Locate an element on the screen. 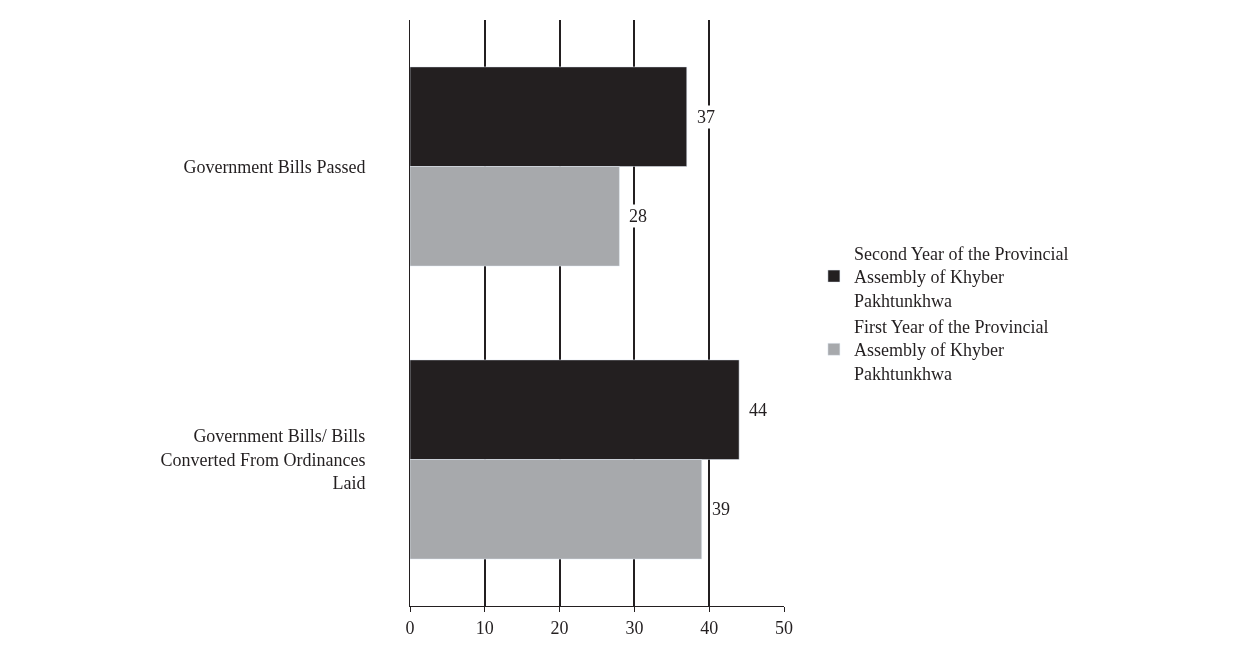  x-tick-label: 0 is located at coordinates (410, 627).